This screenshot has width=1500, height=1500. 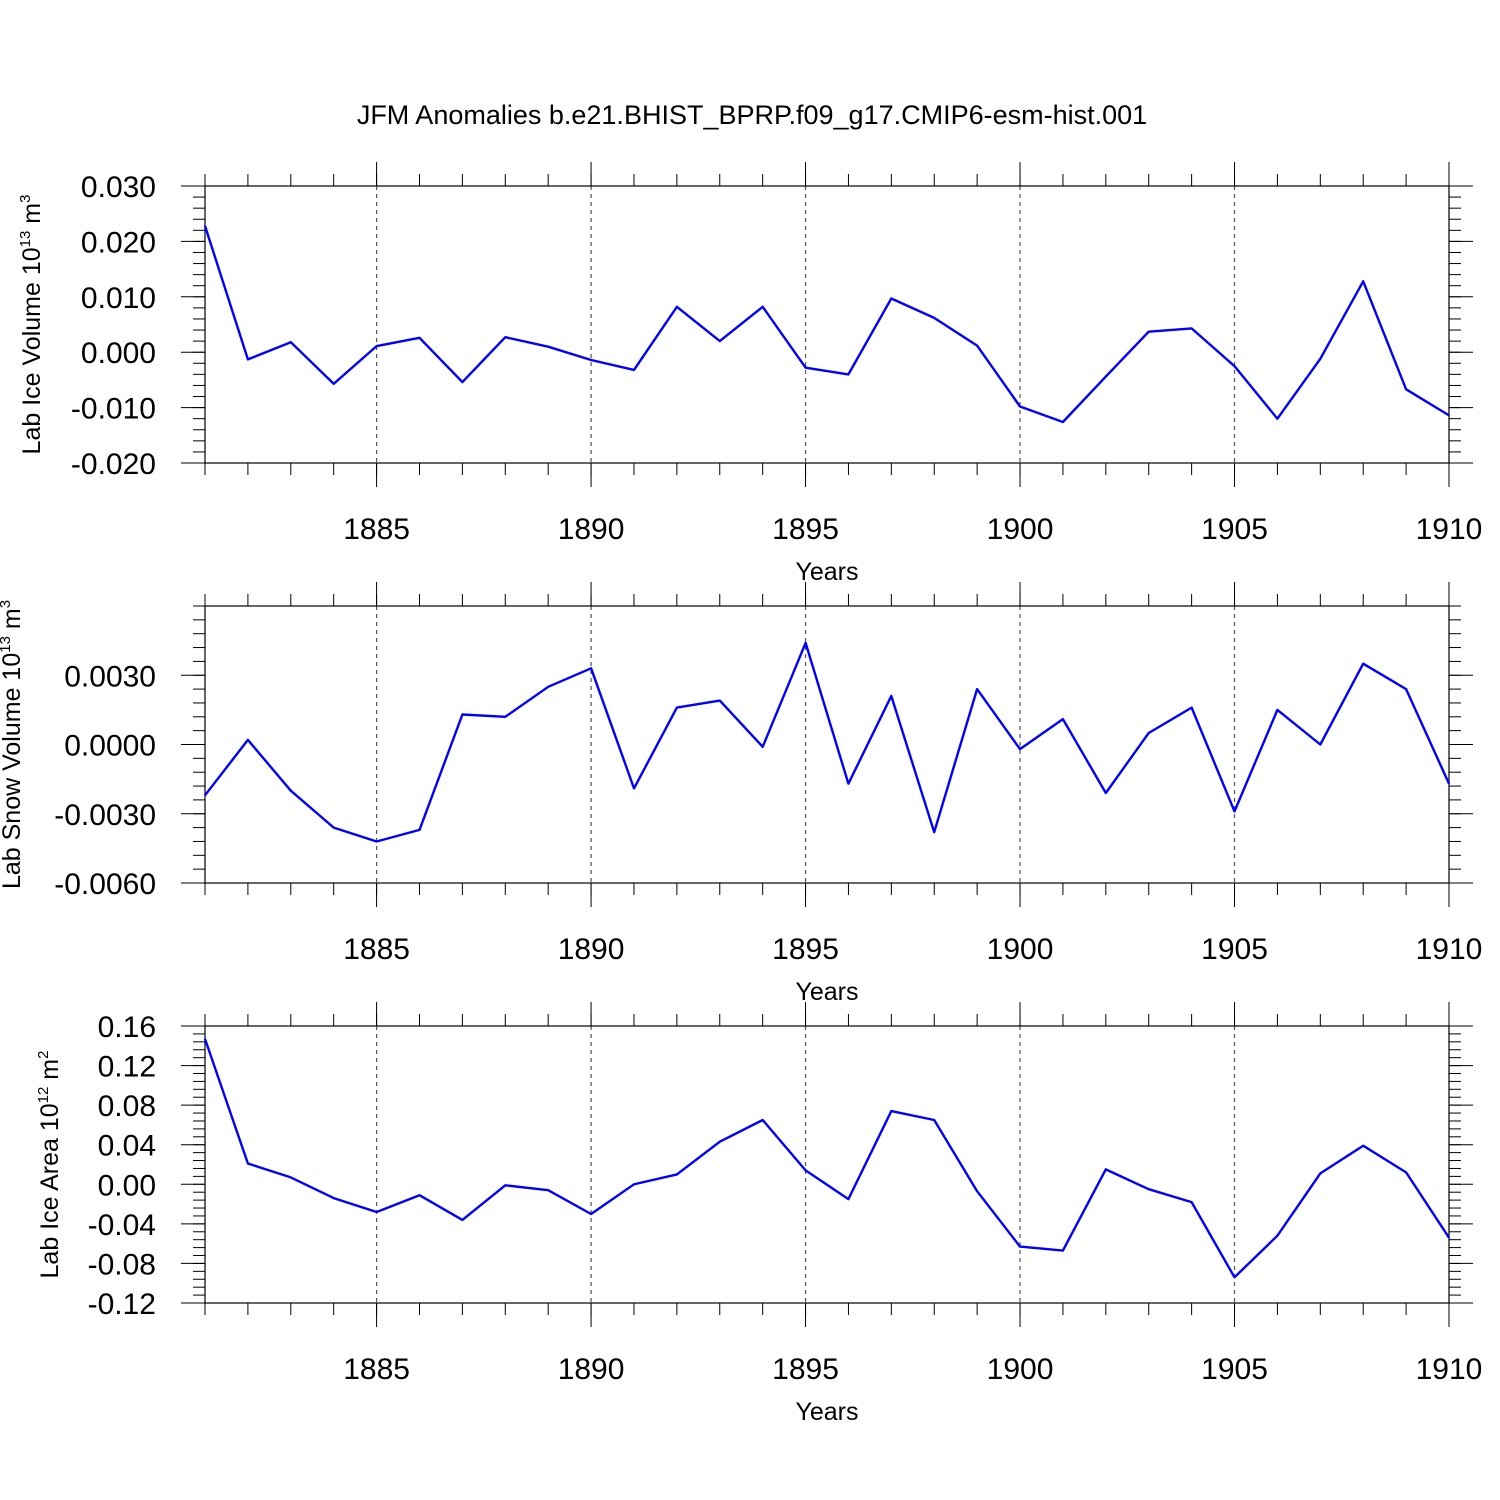 I want to click on y-tick-label: 0.030, so click(x=118, y=187).